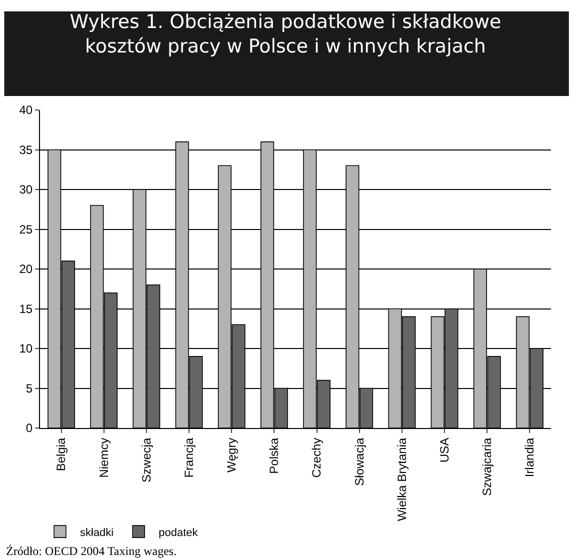 Image resolution: width=571 pixels, height=558 pixels. I want to click on x-tick-label: Niemcy, so click(103, 458).